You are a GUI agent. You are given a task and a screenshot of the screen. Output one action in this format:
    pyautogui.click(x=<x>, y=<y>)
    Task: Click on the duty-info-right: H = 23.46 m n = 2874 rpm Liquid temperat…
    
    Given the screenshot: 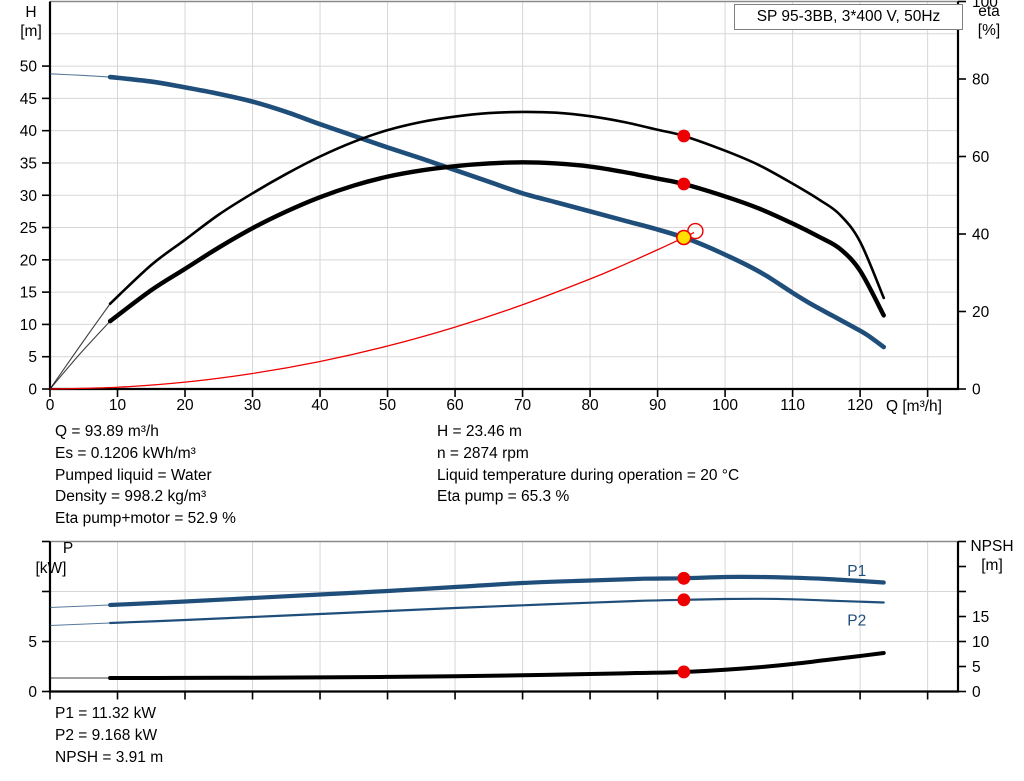 What is the action you would take?
    pyautogui.click(x=588, y=464)
    